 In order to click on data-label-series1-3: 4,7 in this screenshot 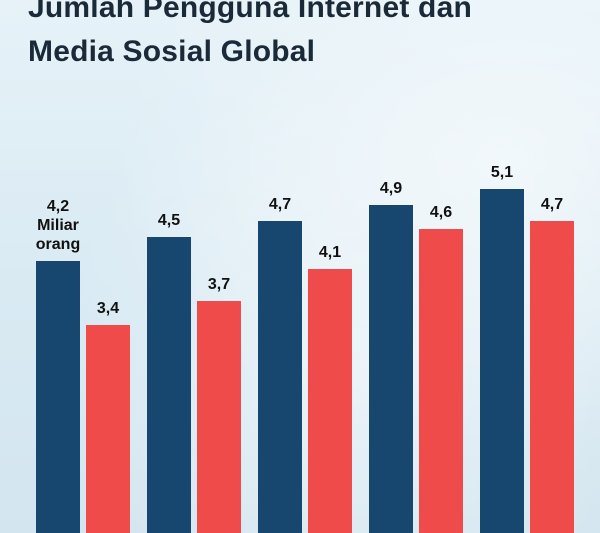, I will do `click(280, 204)`.